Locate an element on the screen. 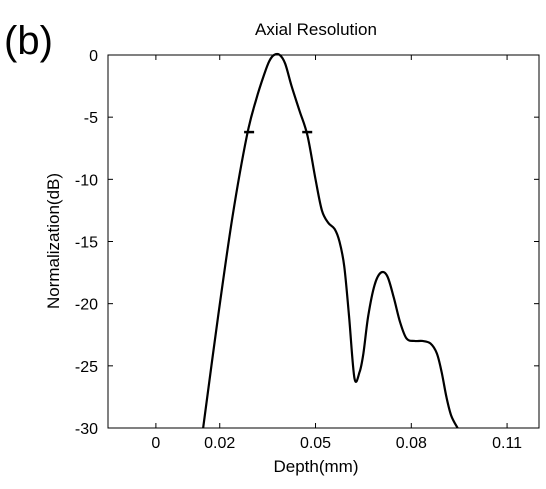 The height and width of the screenshot is (489, 546). y-tick-label: -25 is located at coordinates (86, 367).